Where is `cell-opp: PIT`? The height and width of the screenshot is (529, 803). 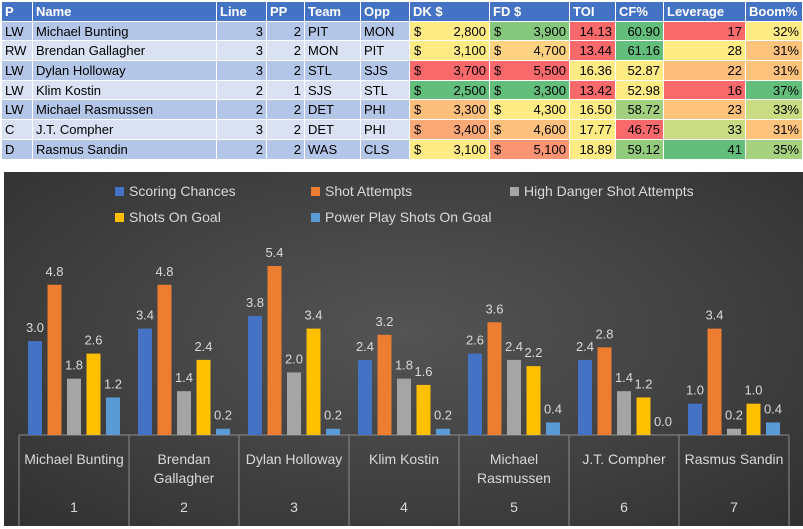 cell-opp: PIT is located at coordinates (385, 51).